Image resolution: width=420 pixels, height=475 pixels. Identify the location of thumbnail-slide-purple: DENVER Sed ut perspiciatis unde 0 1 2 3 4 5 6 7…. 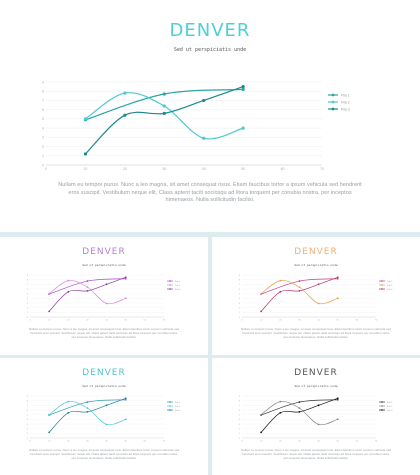
(104, 296).